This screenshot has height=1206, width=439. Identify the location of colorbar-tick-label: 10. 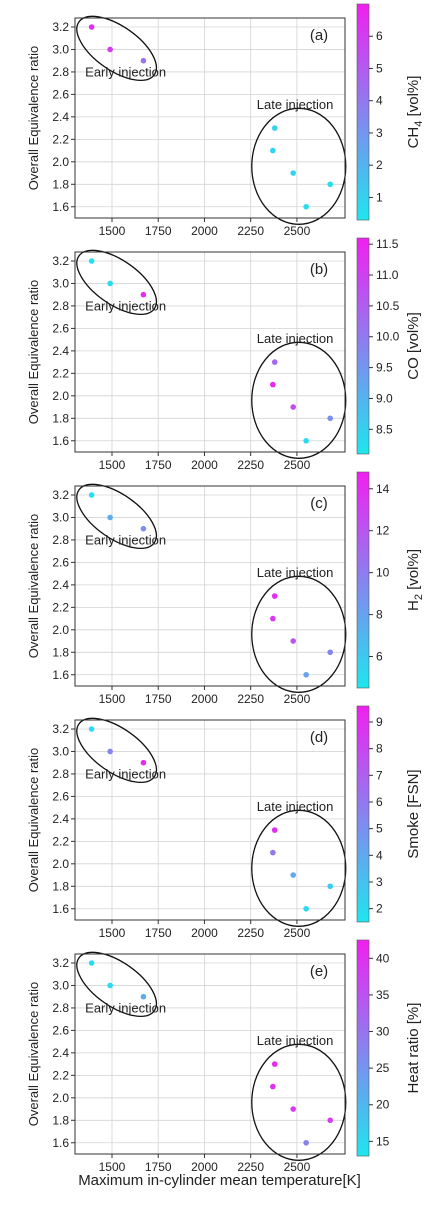
(383, 573).